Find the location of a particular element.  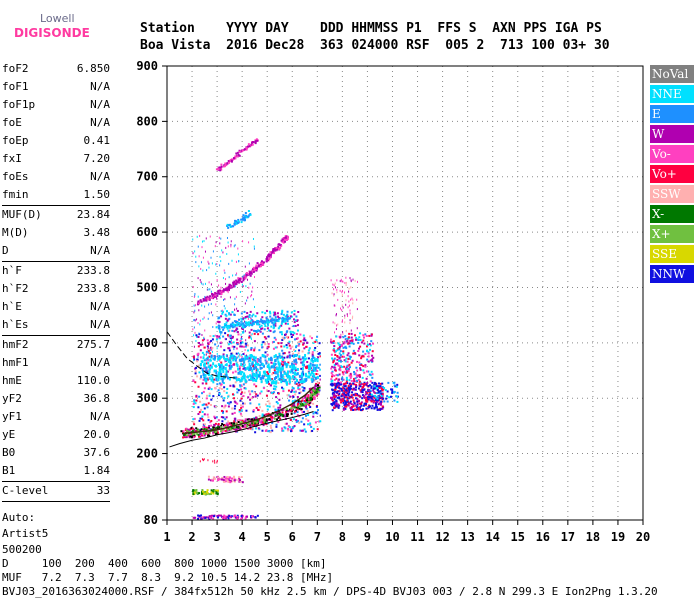

param-row: hmE 110.0 is located at coordinates (56, 381).